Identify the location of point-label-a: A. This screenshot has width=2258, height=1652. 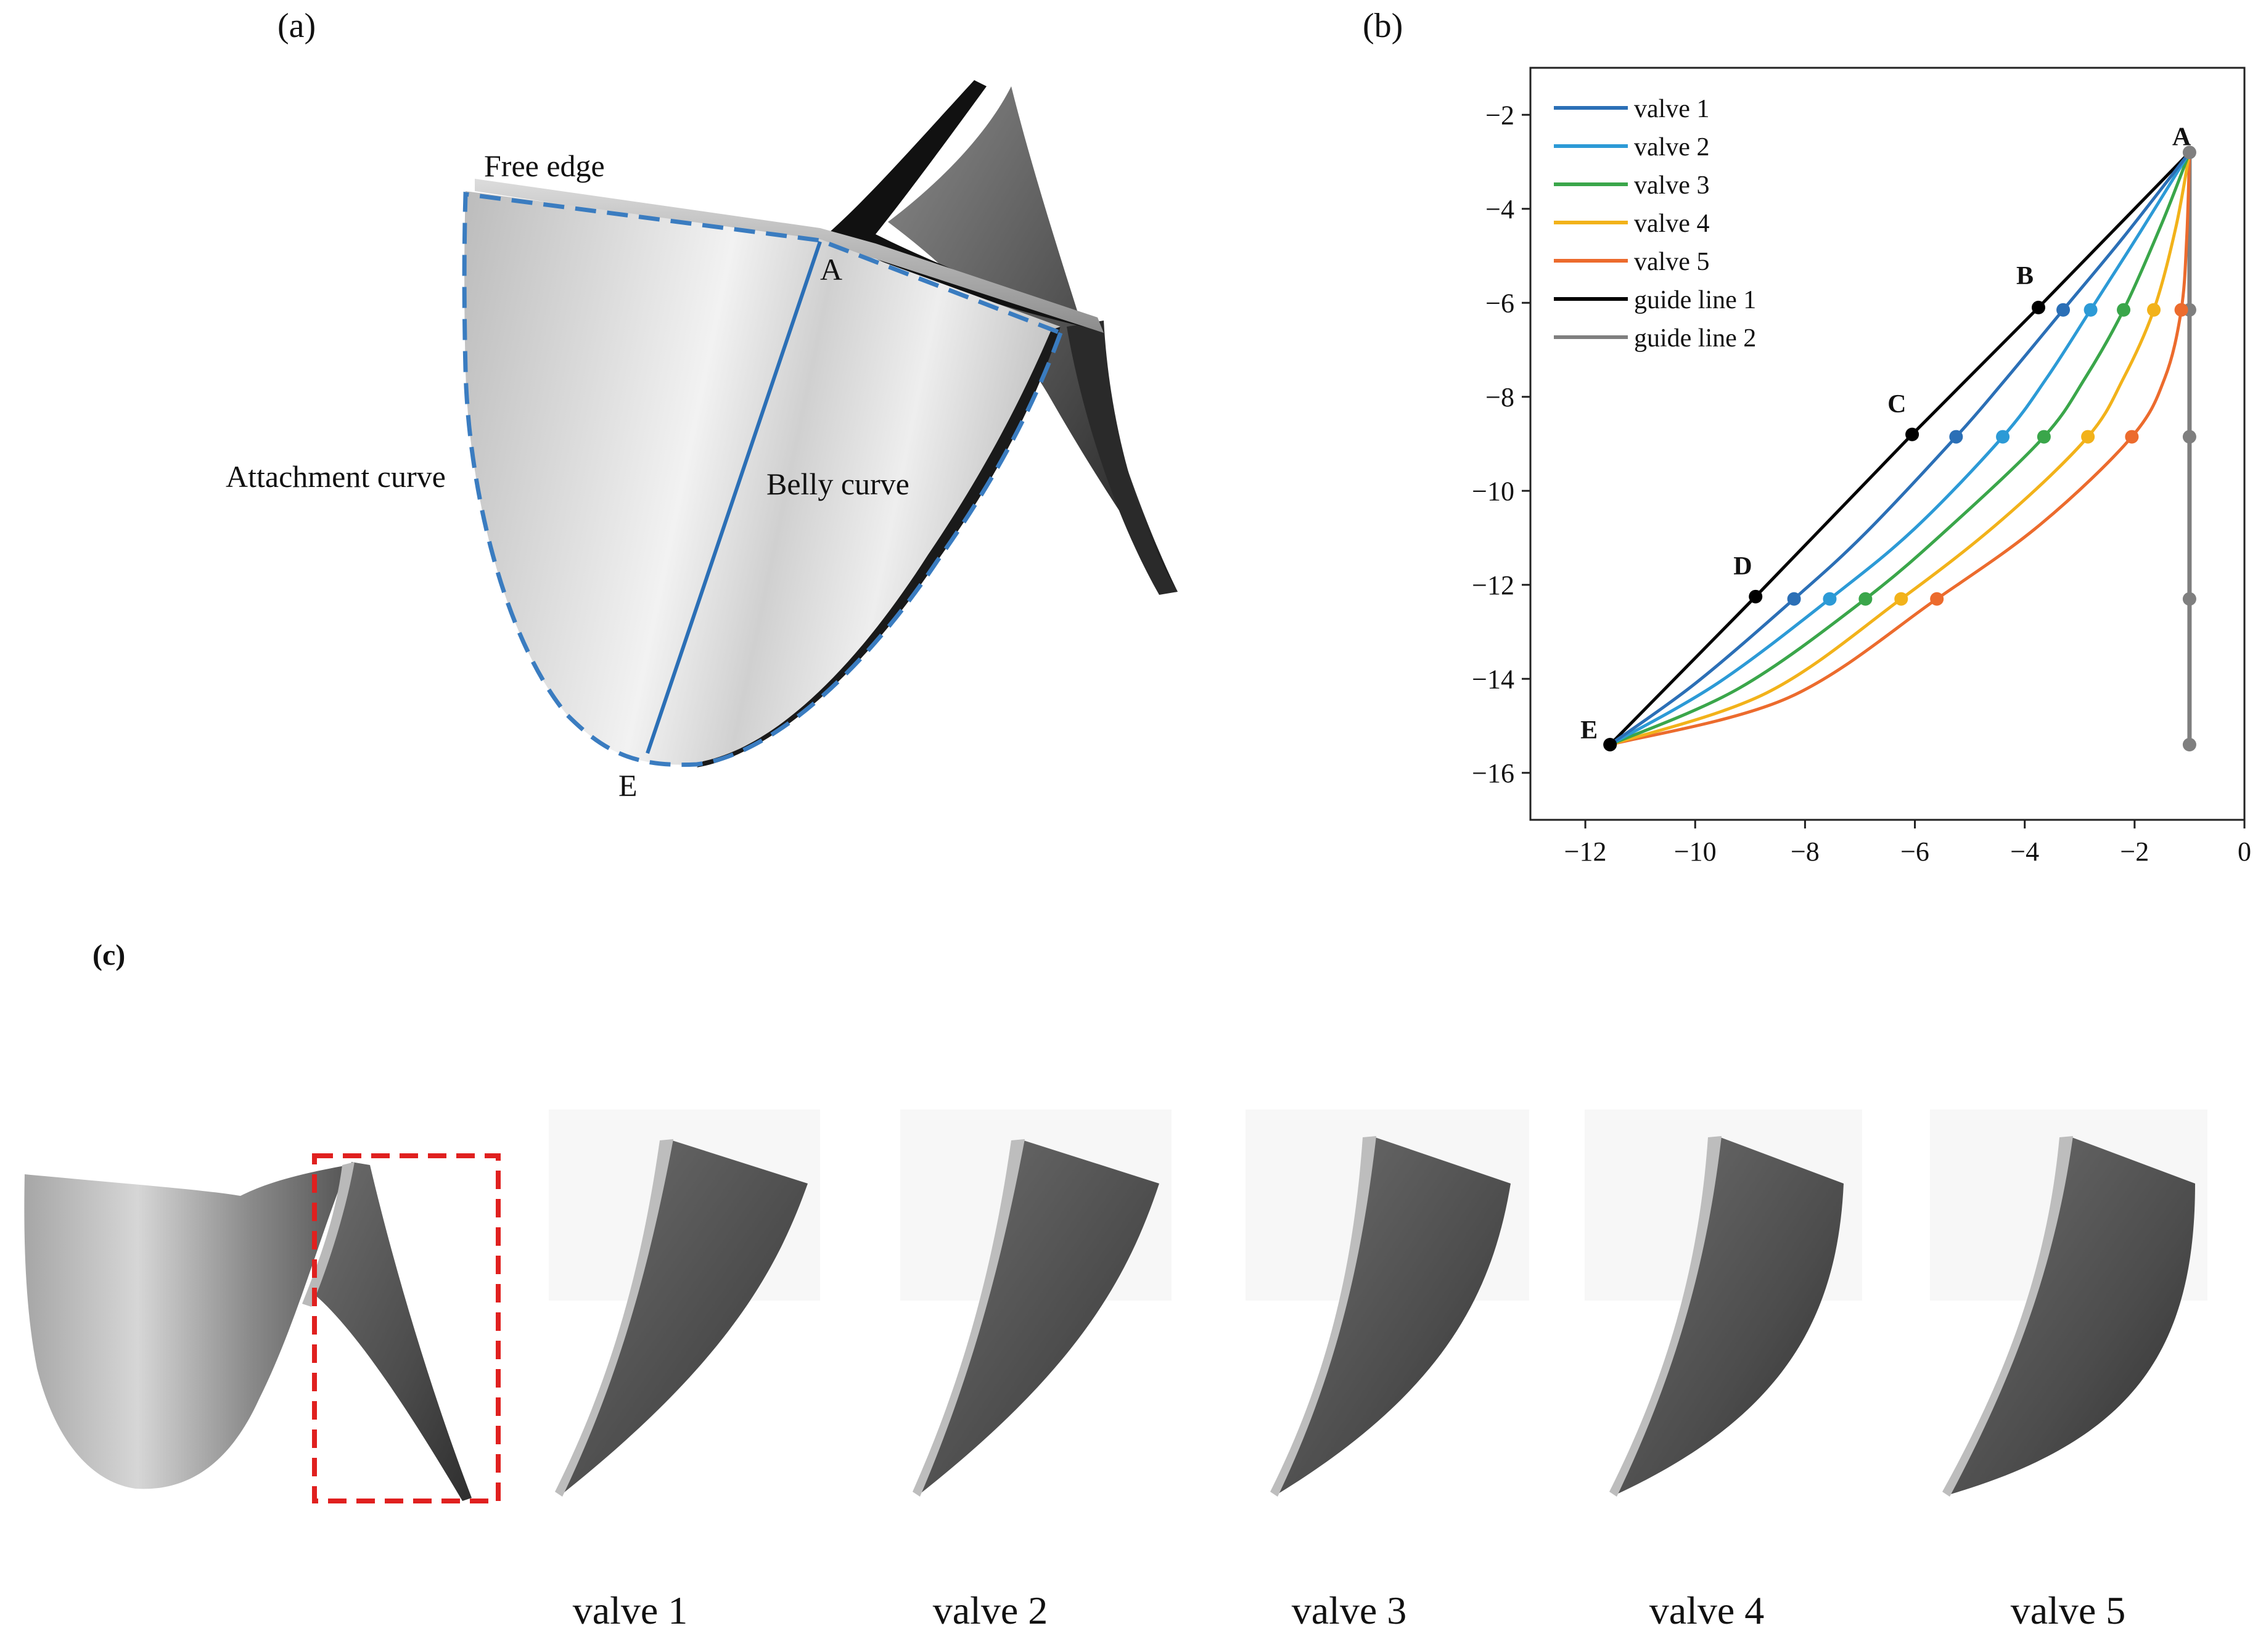
(2181, 137).